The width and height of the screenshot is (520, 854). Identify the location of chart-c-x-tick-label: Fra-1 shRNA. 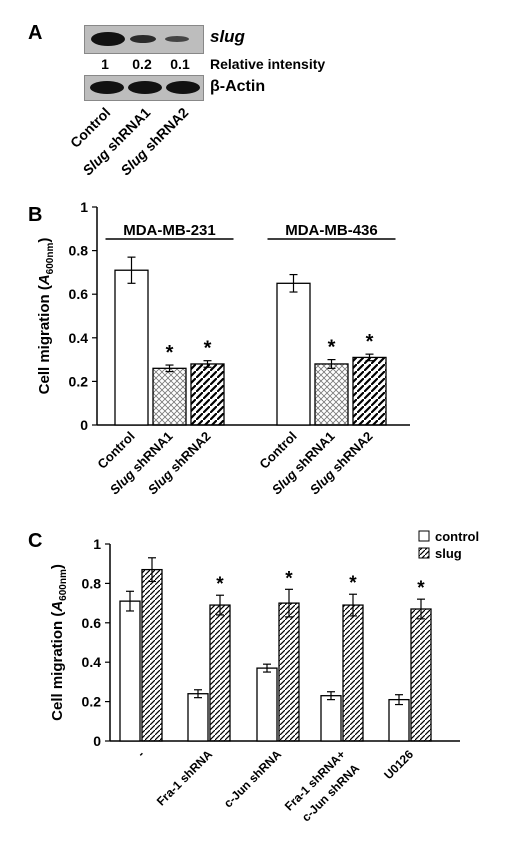
(185, 778).